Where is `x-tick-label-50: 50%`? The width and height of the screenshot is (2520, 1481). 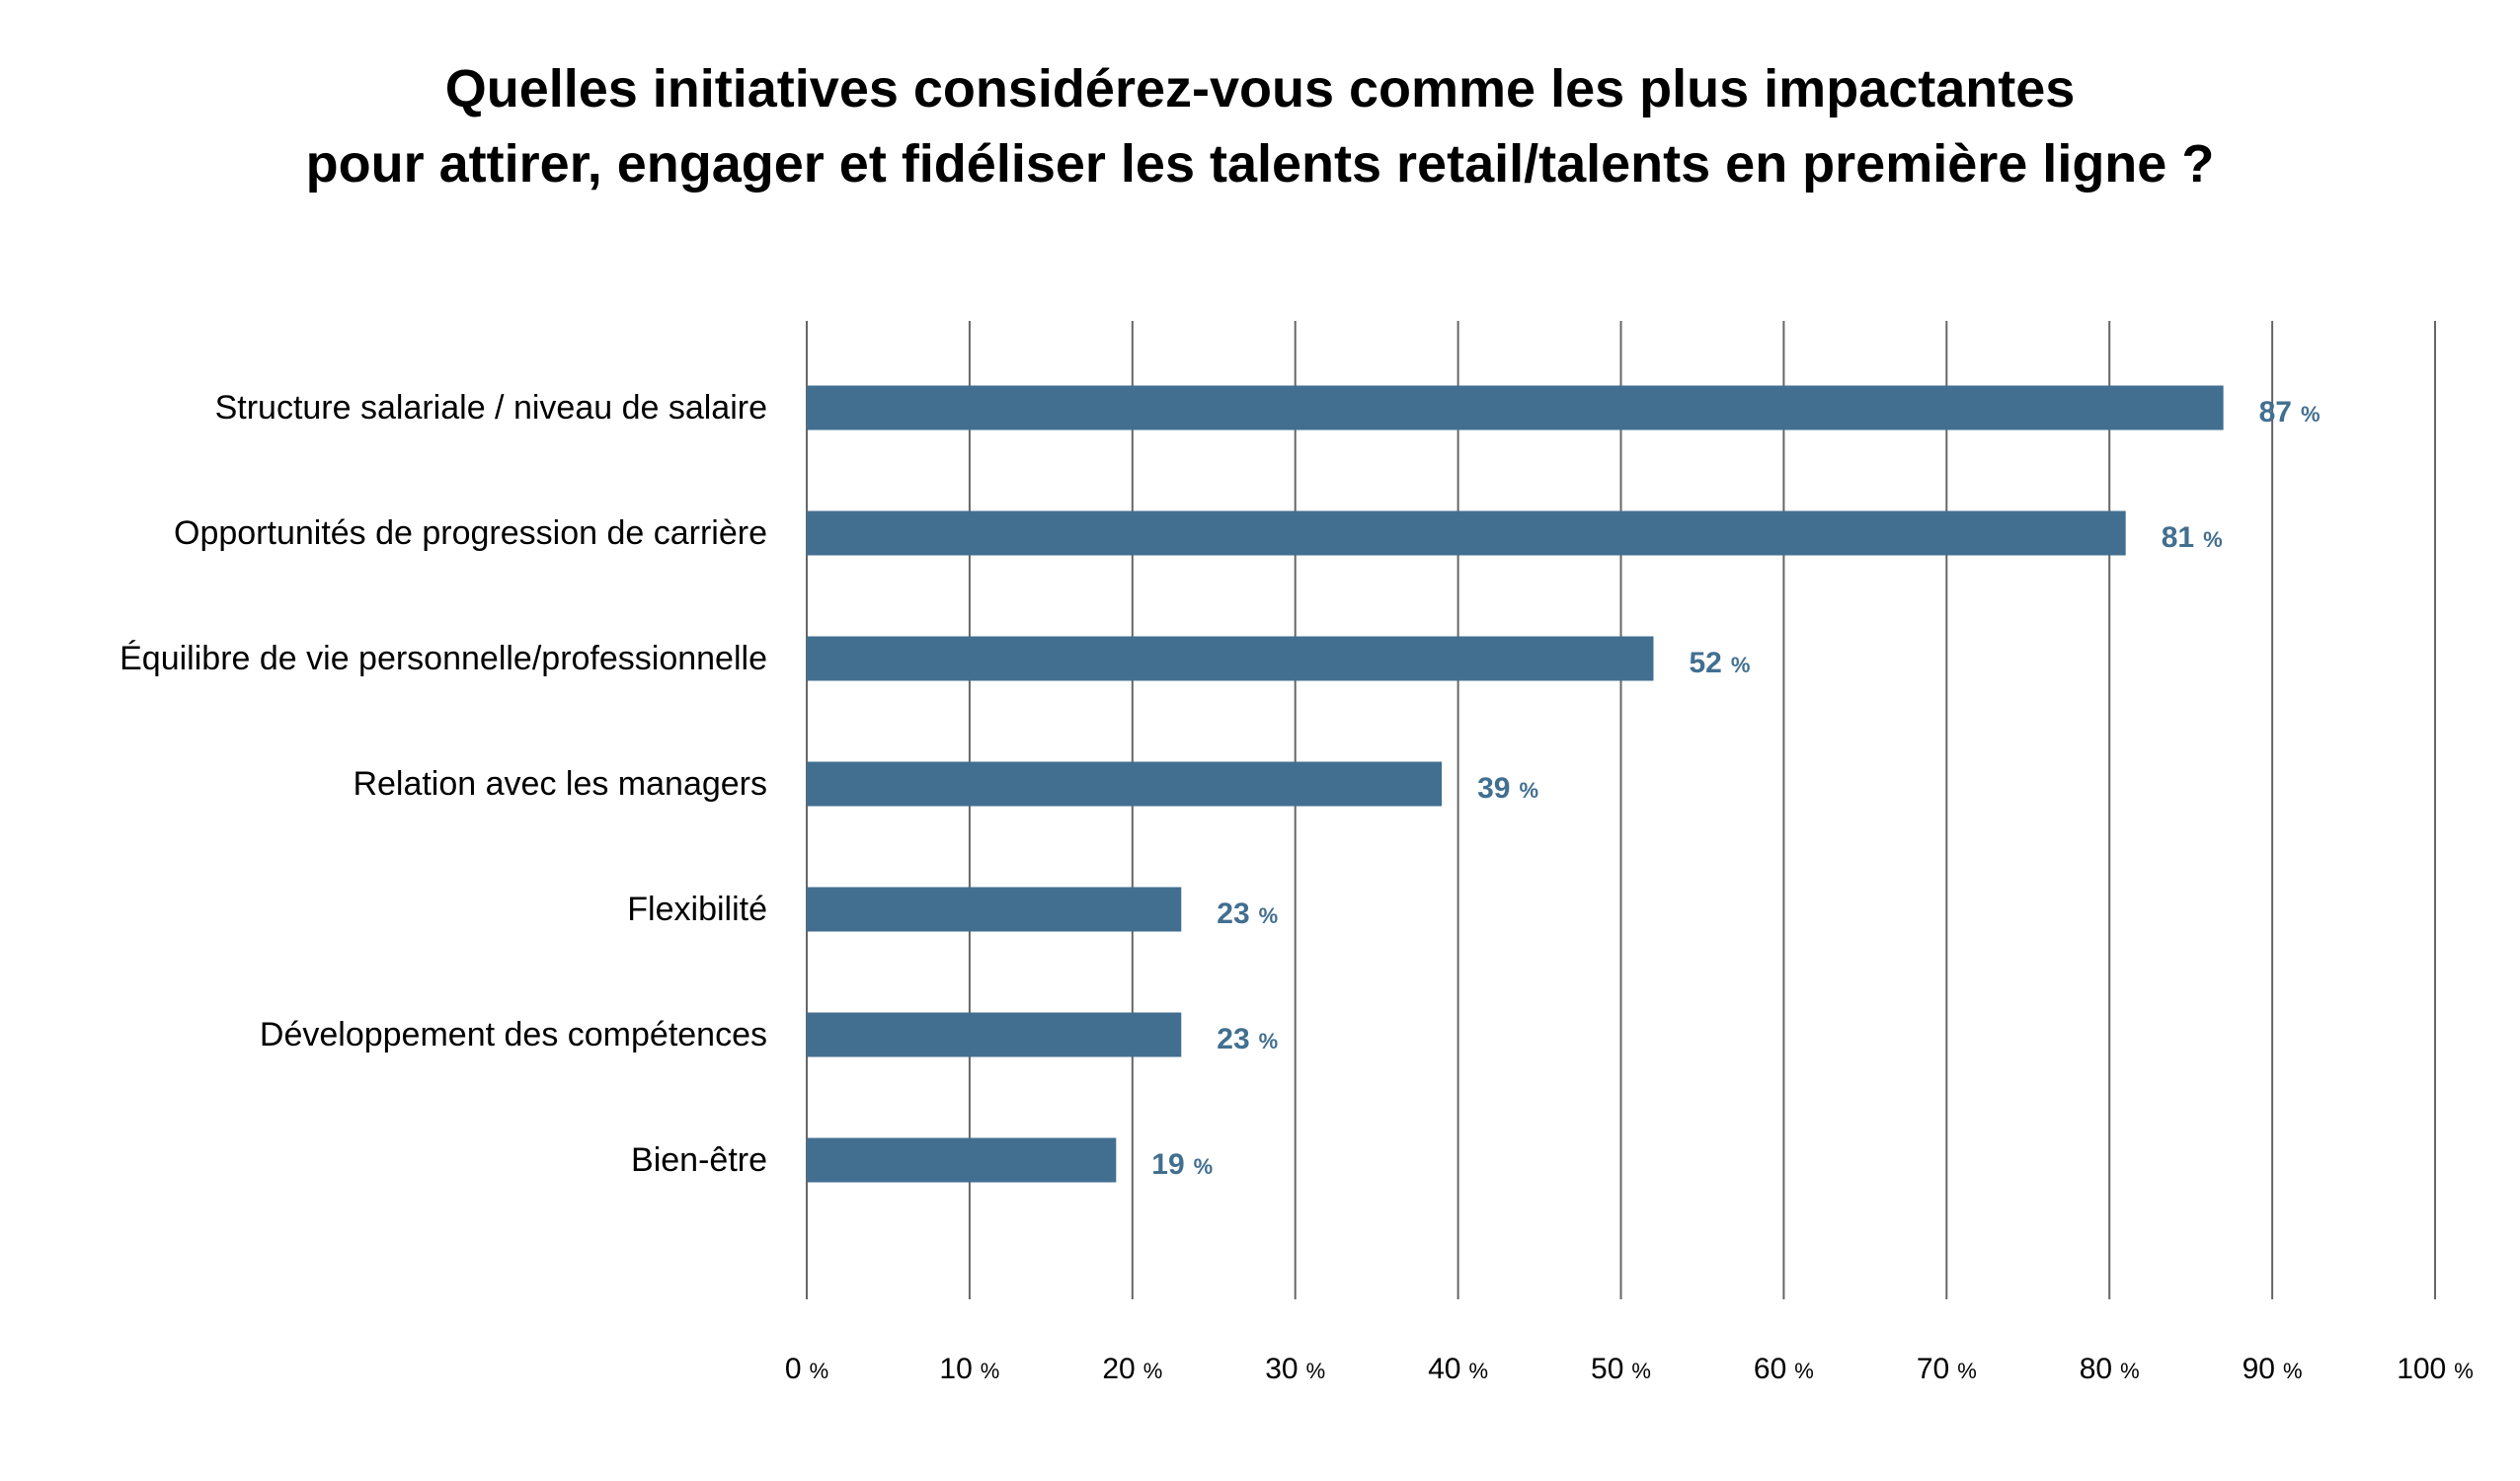 x-tick-label-50: 50% is located at coordinates (1621, 1369).